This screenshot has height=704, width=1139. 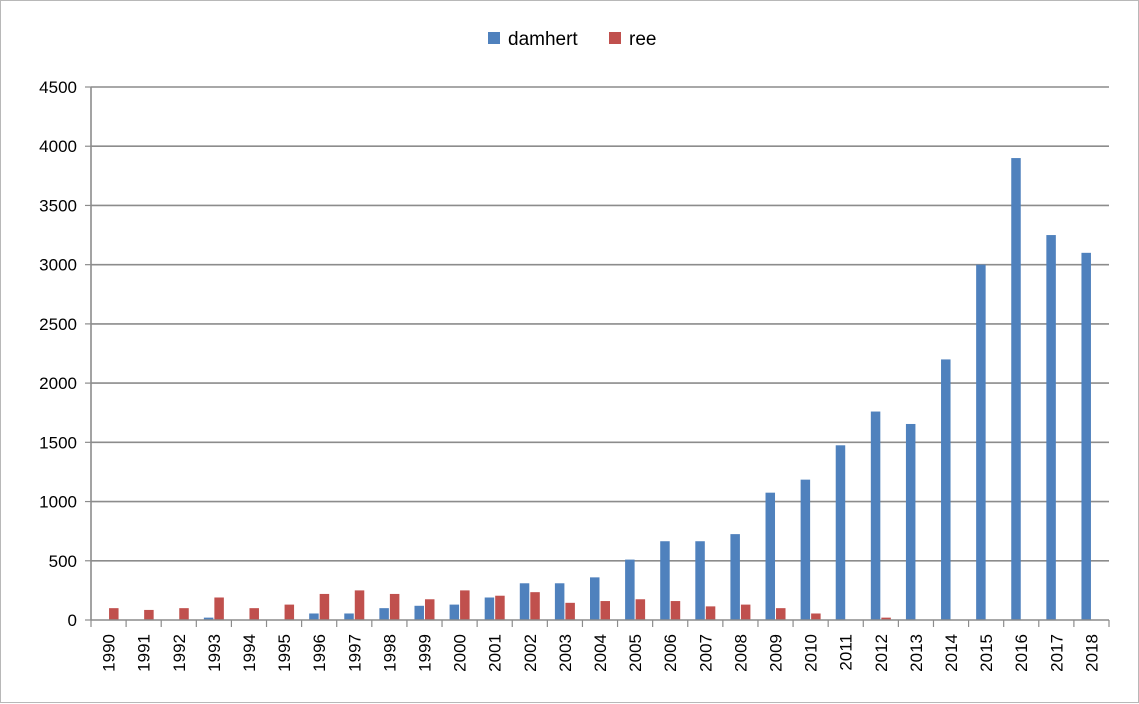 What do you see at coordinates (700, 580) in the screenshot?
I see `bar-damhert-2007` at bounding box center [700, 580].